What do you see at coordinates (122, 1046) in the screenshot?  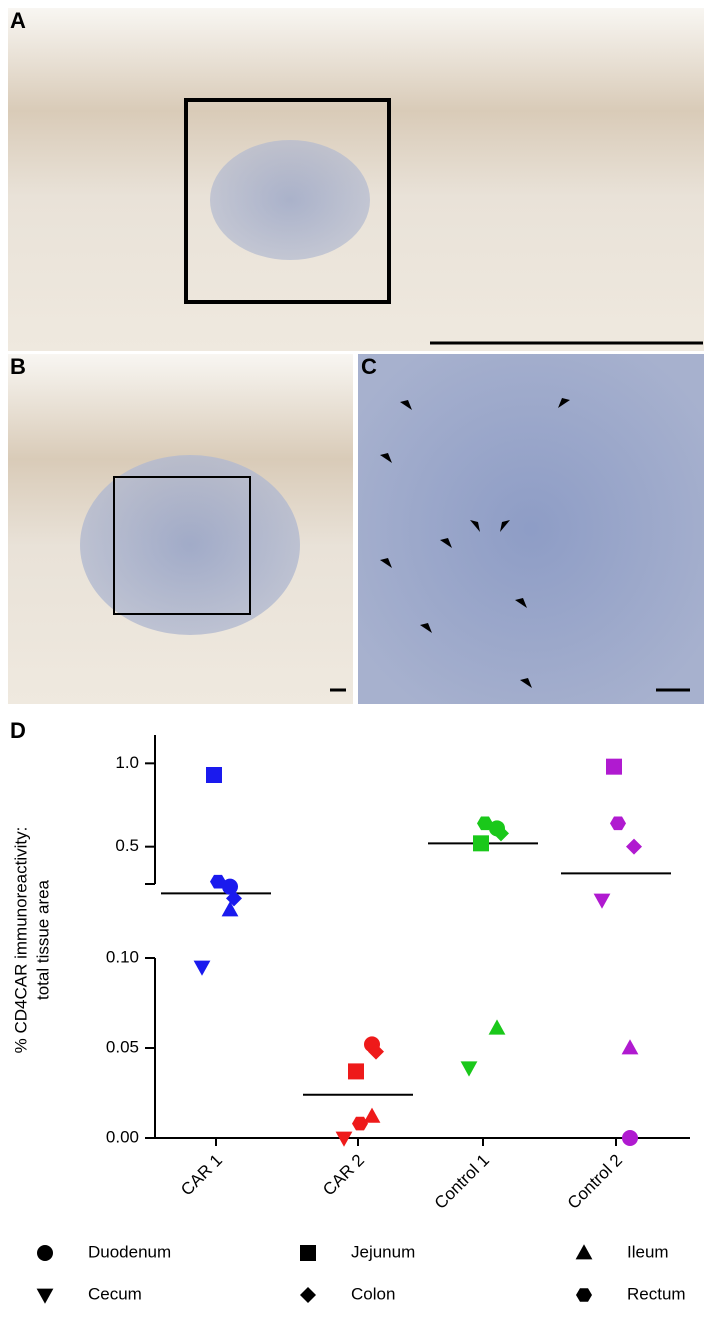 I see `y-tick-label: 0.05` at bounding box center [122, 1046].